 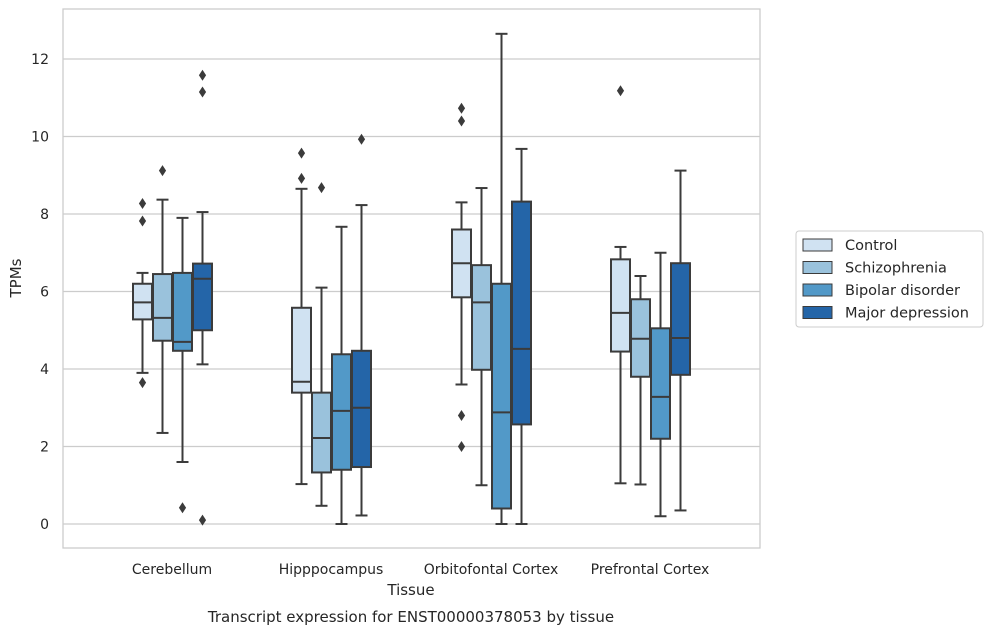 I want to click on legend-frame, so click(x=889, y=279).